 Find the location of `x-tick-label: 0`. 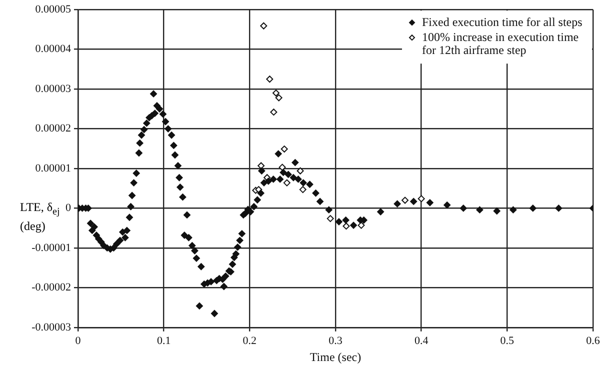

x-tick-label: 0 is located at coordinates (78, 340).